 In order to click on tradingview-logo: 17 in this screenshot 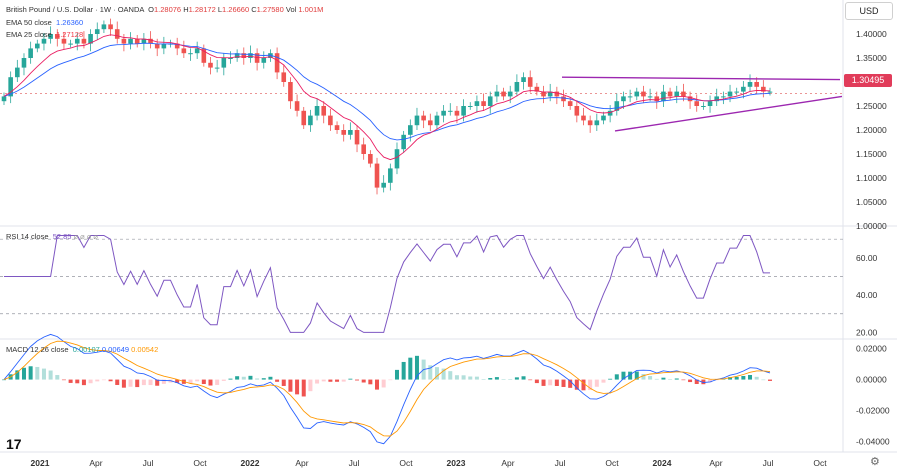, I will do `click(14, 444)`.